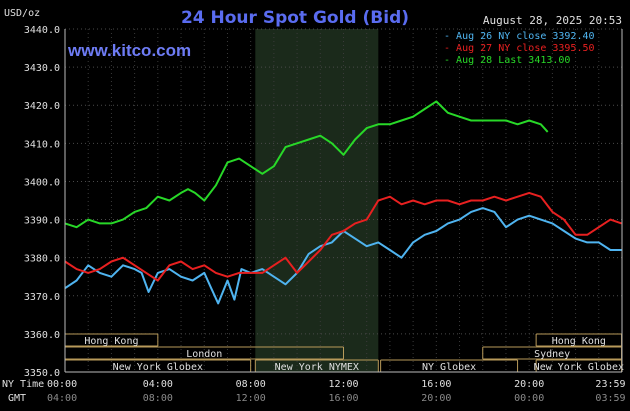 This screenshot has height=411, width=630. What do you see at coordinates (42, 297) in the screenshot?
I see `y-tick-label: 3370.0` at bounding box center [42, 297].